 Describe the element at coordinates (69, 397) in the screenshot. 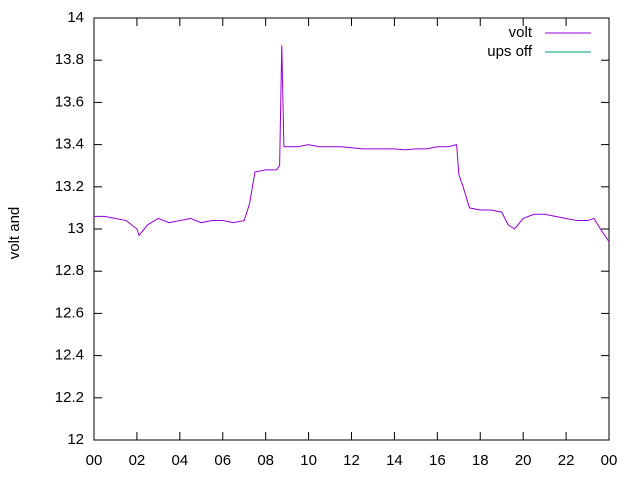

I see `y-tick-label: 12.2` at that location.